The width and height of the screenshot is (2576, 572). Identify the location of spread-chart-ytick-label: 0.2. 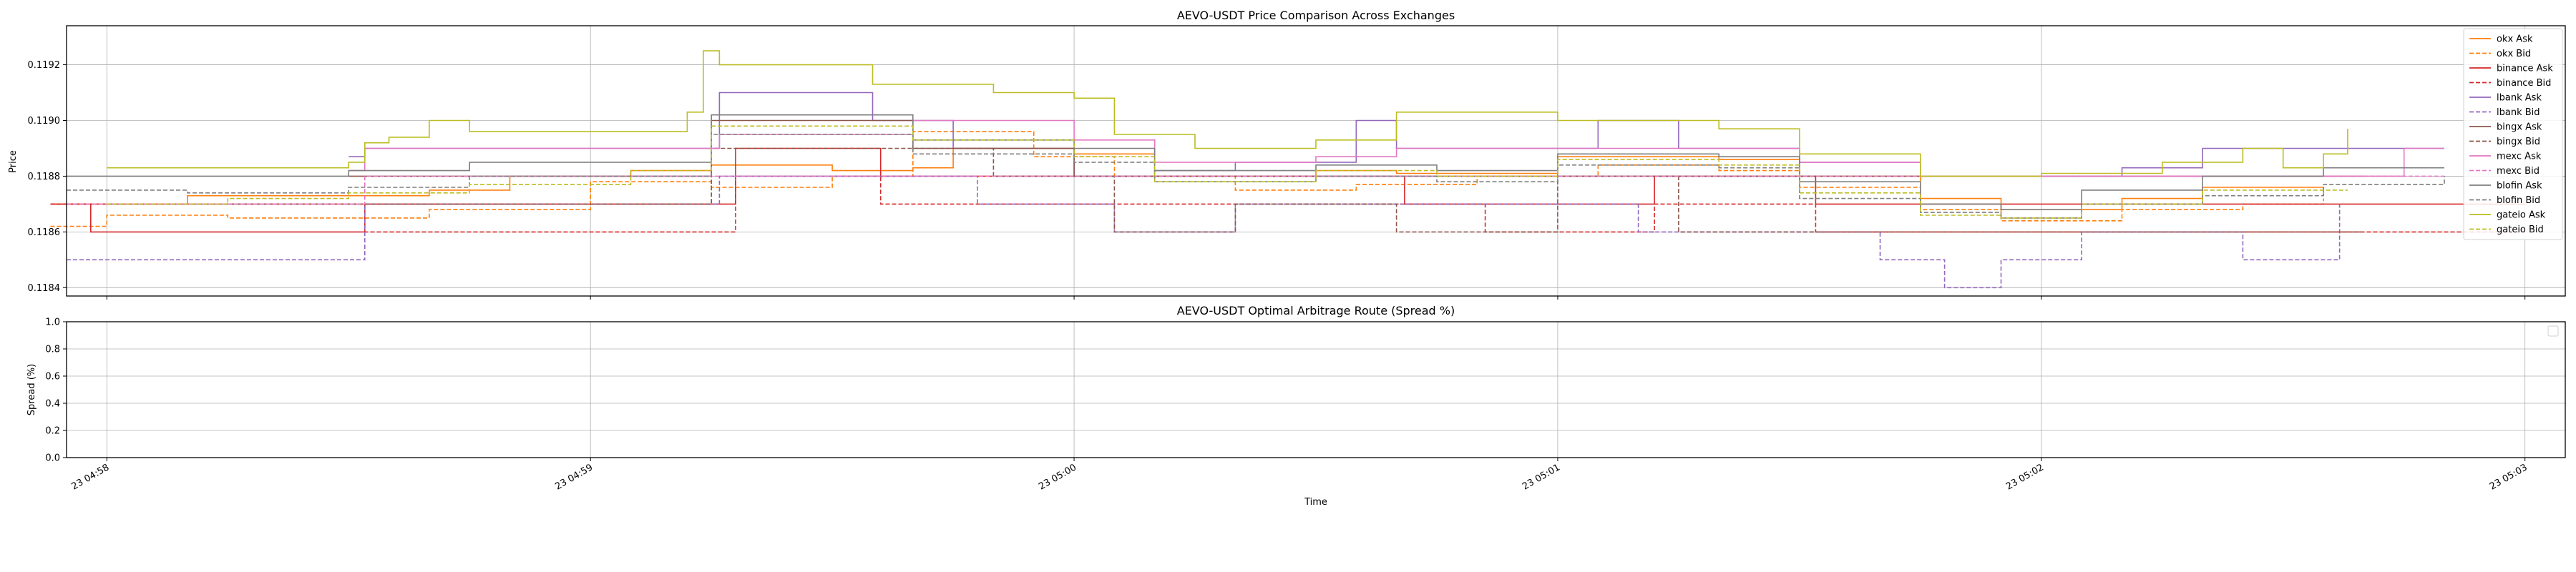
(52, 431).